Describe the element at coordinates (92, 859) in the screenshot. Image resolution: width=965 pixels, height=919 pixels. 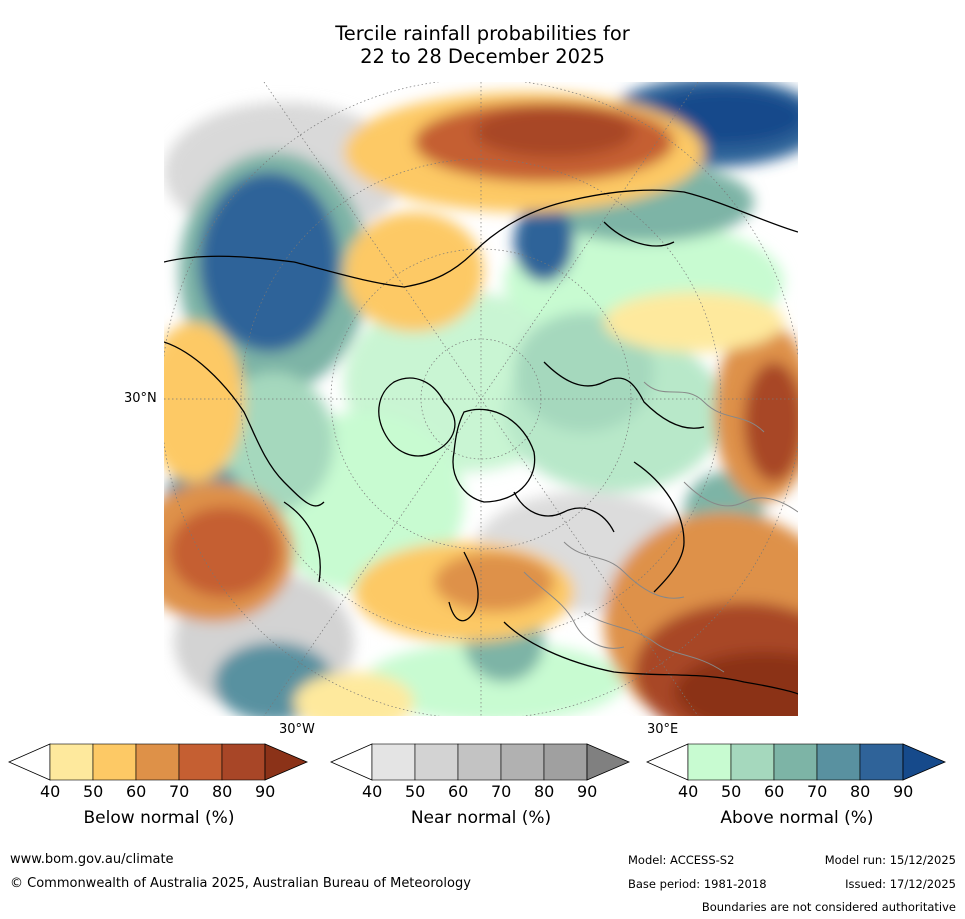
I see `footer-url: www.bom.gov.au/climate` at that location.